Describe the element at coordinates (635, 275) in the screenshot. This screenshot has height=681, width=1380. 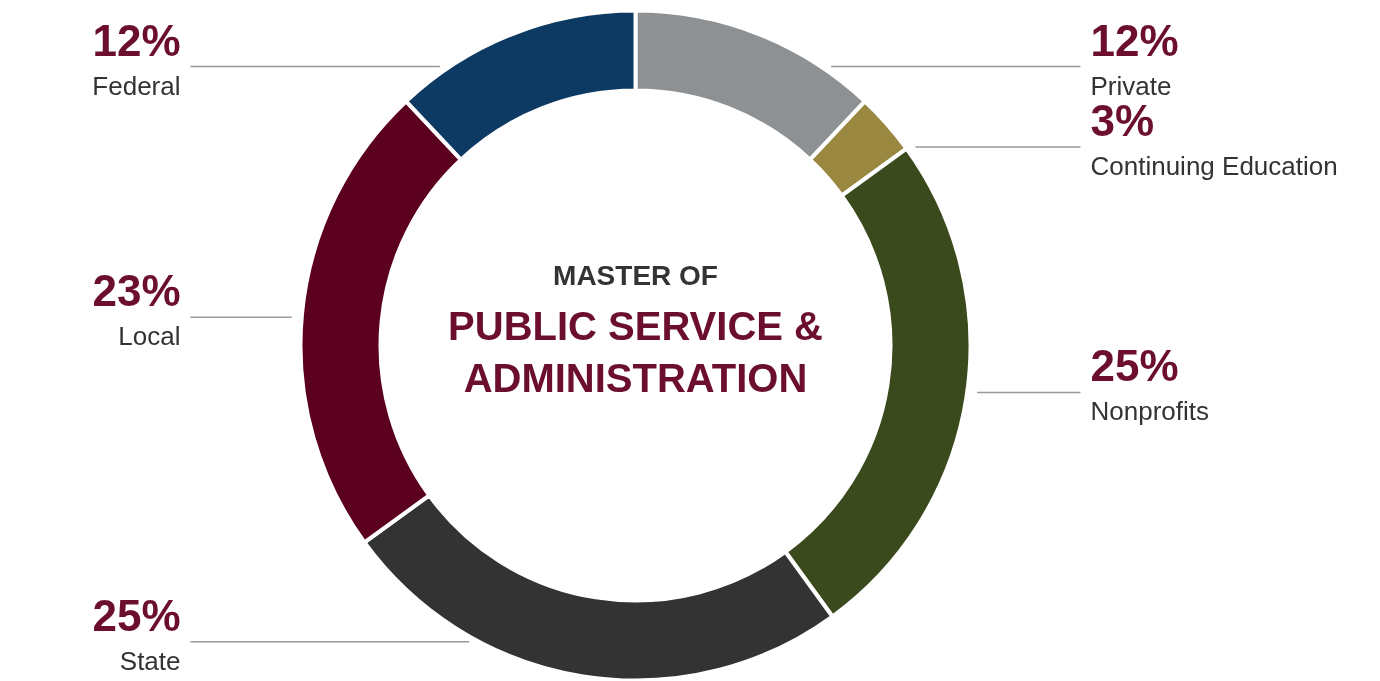
I see `text: MASTER OF` at that location.